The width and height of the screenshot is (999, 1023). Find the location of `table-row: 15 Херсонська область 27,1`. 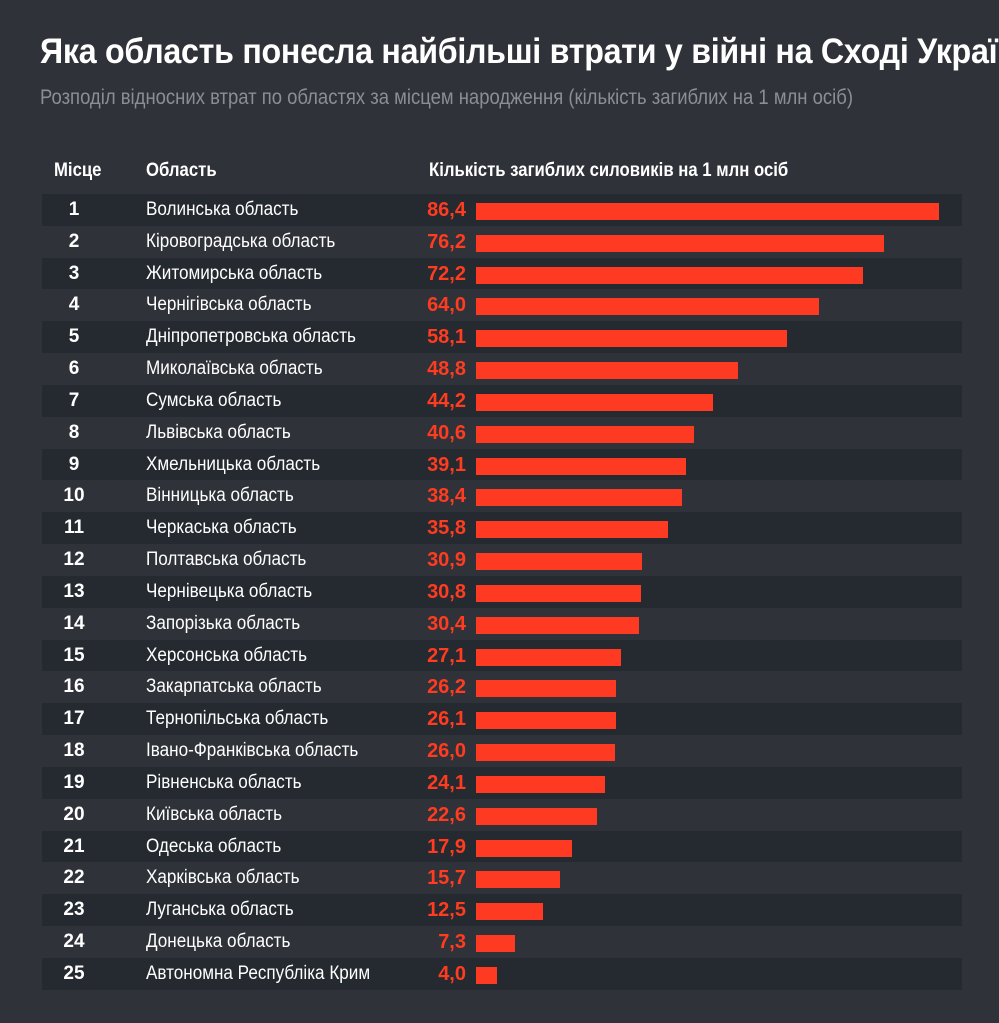

table-row: 15 Херсонська область 27,1 is located at coordinates (502, 655).